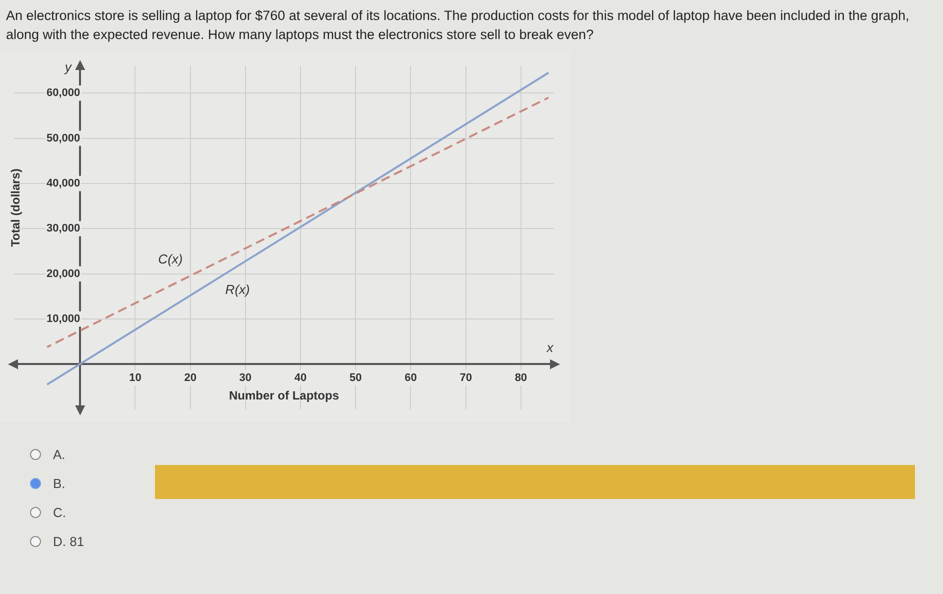  Describe the element at coordinates (59, 512) in the screenshot. I see `text: C.` at that location.